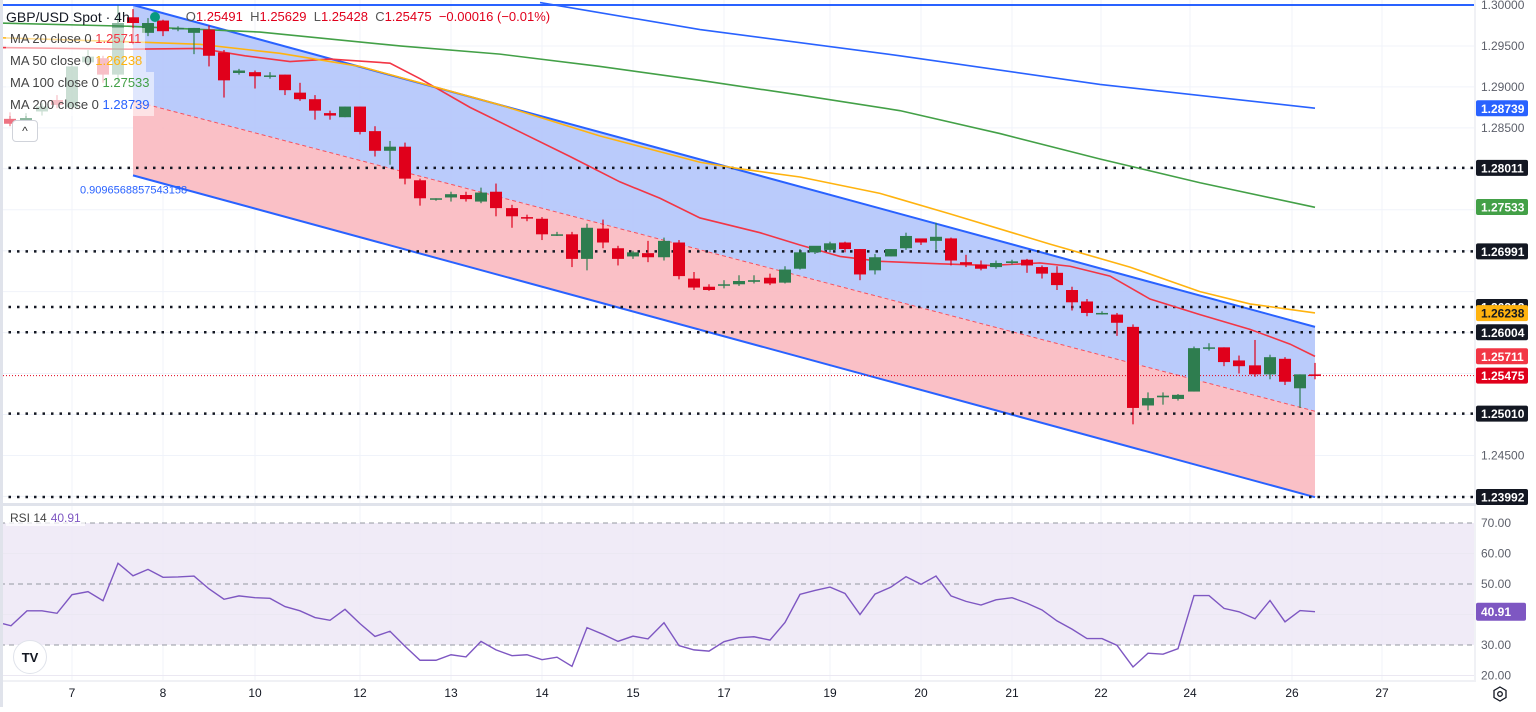  What do you see at coordinates (278, 83) in the screenshot?
I see `indicator-ma100: MA 100 close 0 1.27533` at bounding box center [278, 83].